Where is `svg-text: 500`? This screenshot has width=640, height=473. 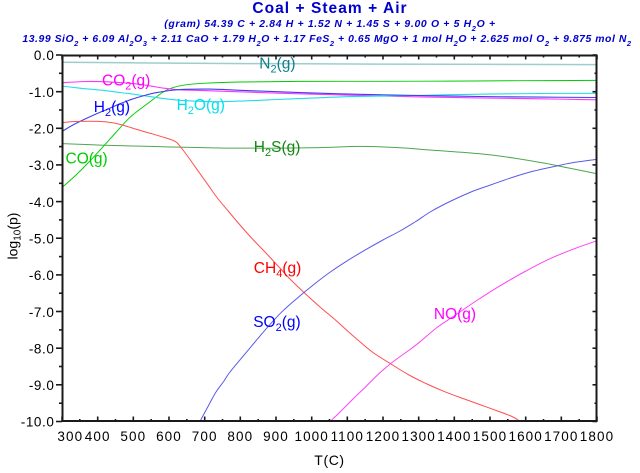
svg-text: 500 is located at coordinates (133, 436).